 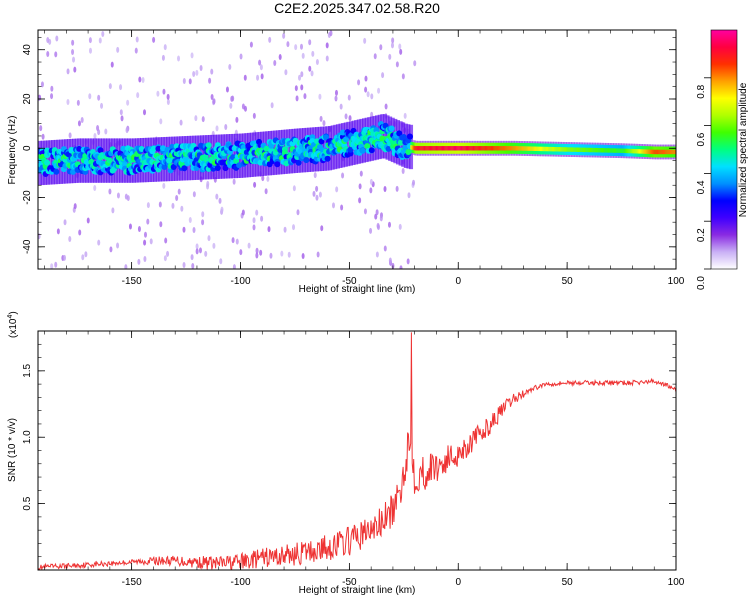 What do you see at coordinates (10, 317) in the screenshot?
I see `snr-scale-exponent: 4` at bounding box center [10, 317].